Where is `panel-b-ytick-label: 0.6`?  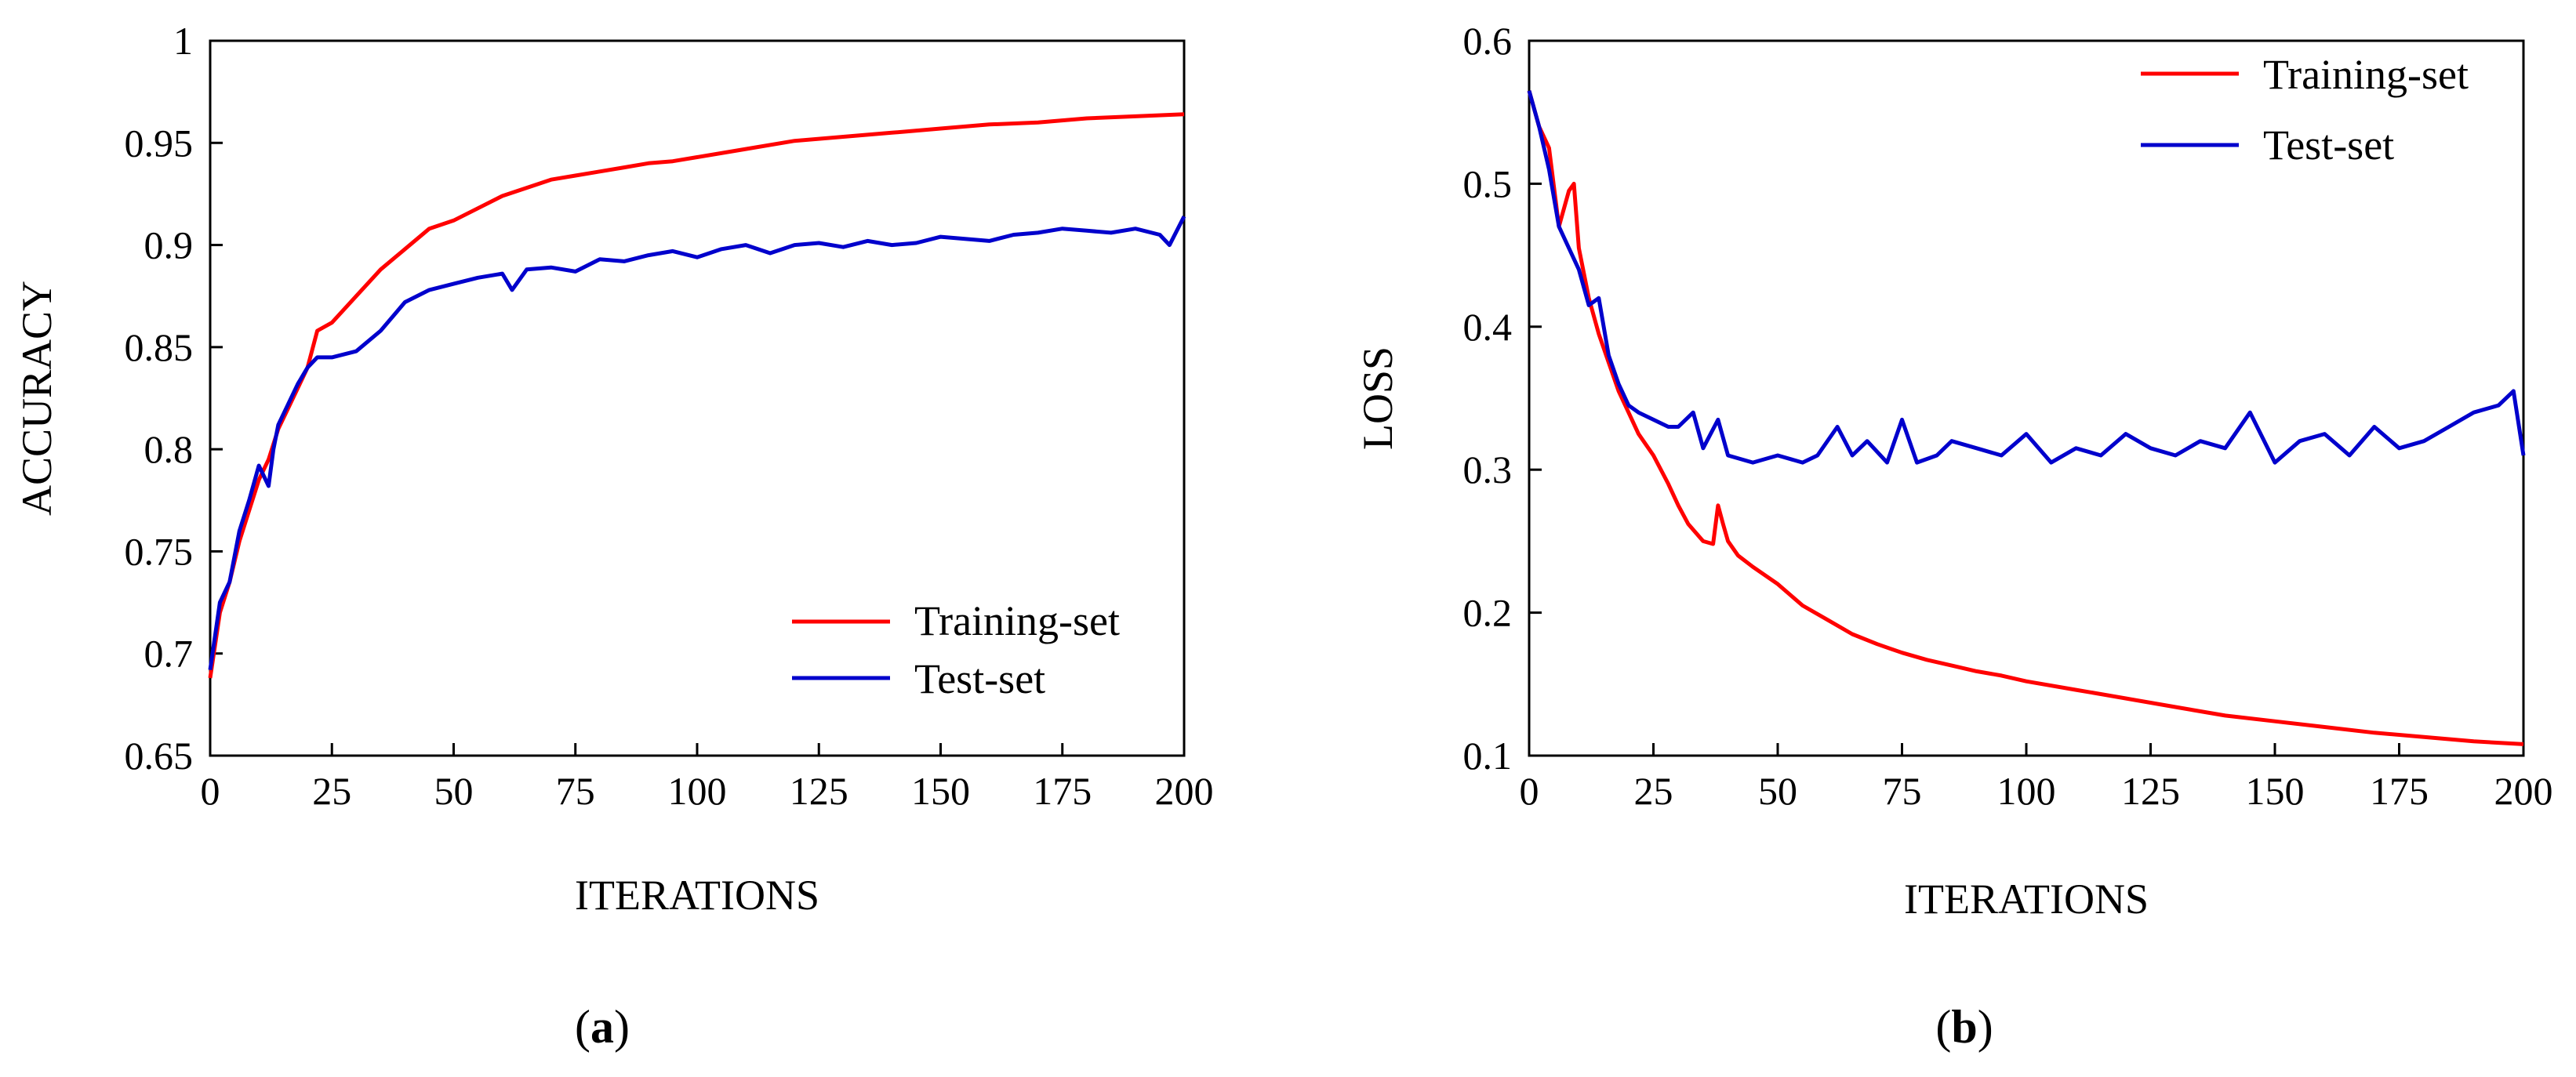
panel-b-ytick-label: 0.6 is located at coordinates (1488, 41).